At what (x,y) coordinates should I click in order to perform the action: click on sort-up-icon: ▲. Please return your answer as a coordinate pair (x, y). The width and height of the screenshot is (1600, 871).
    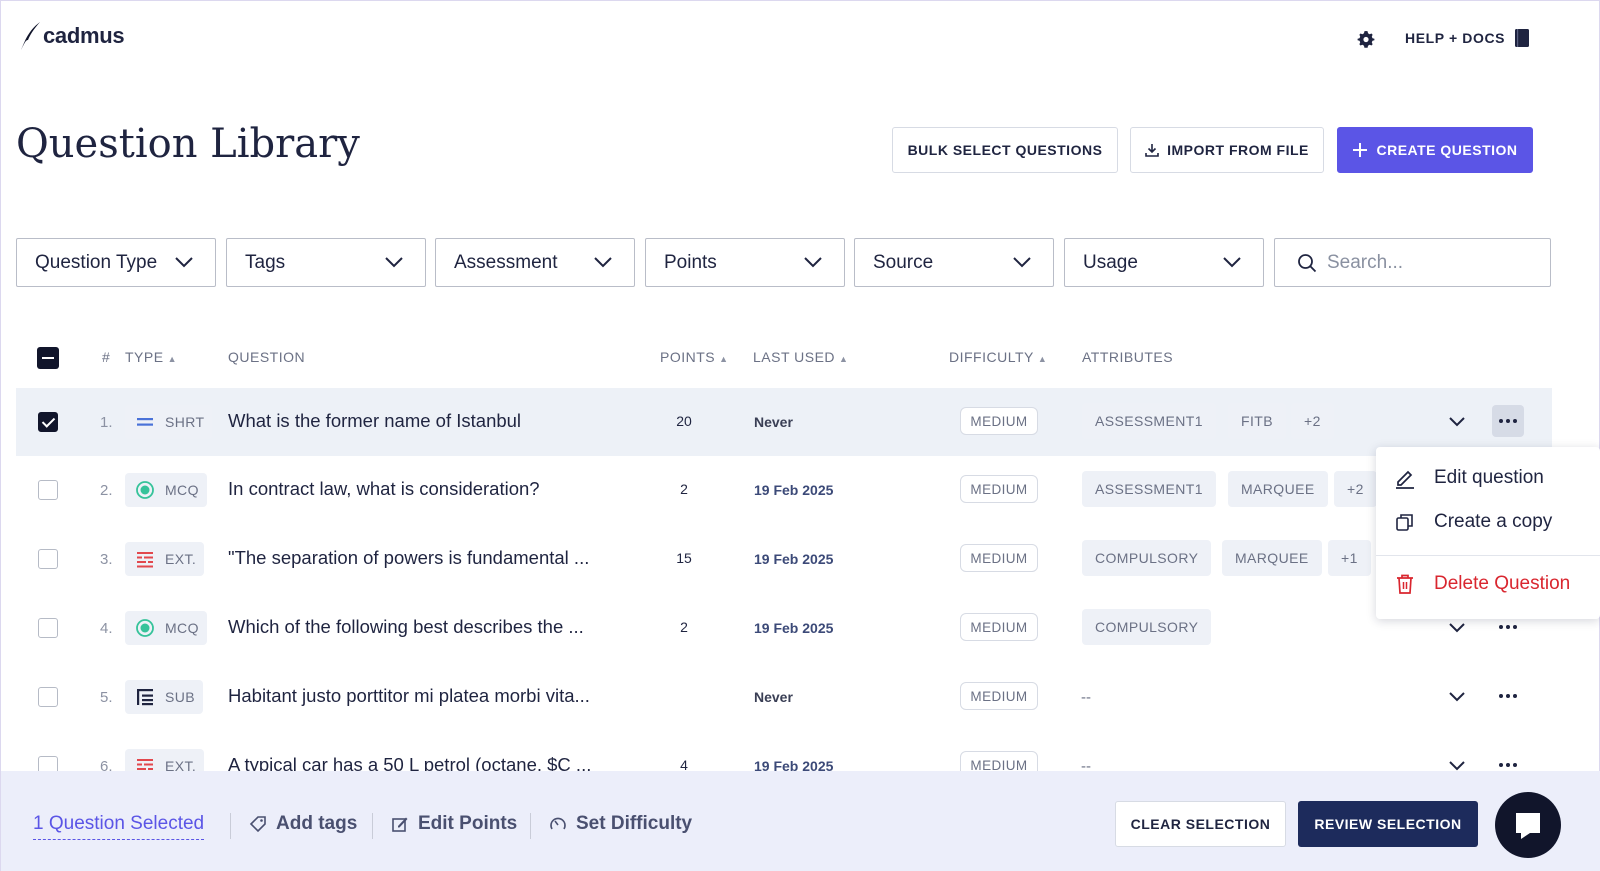
    Looking at the image, I should click on (1042, 359).